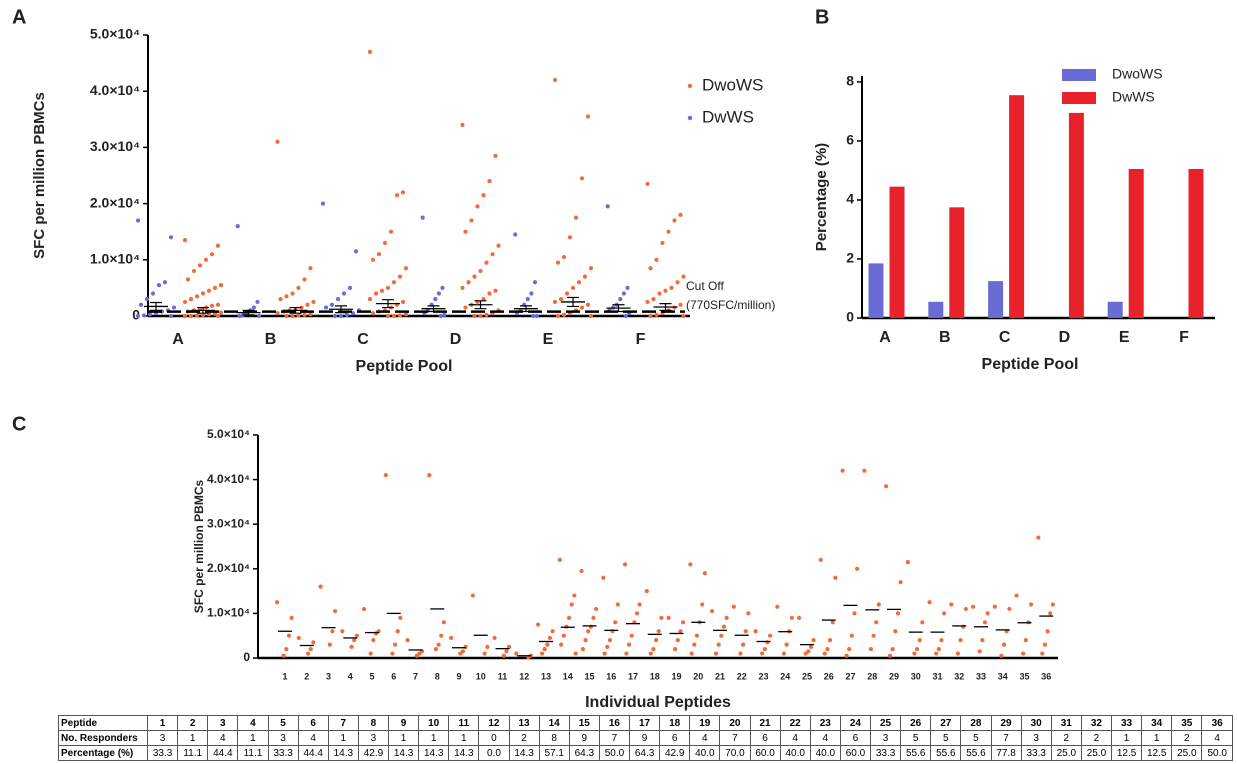  I want to click on column-header: 15, so click(584, 723).